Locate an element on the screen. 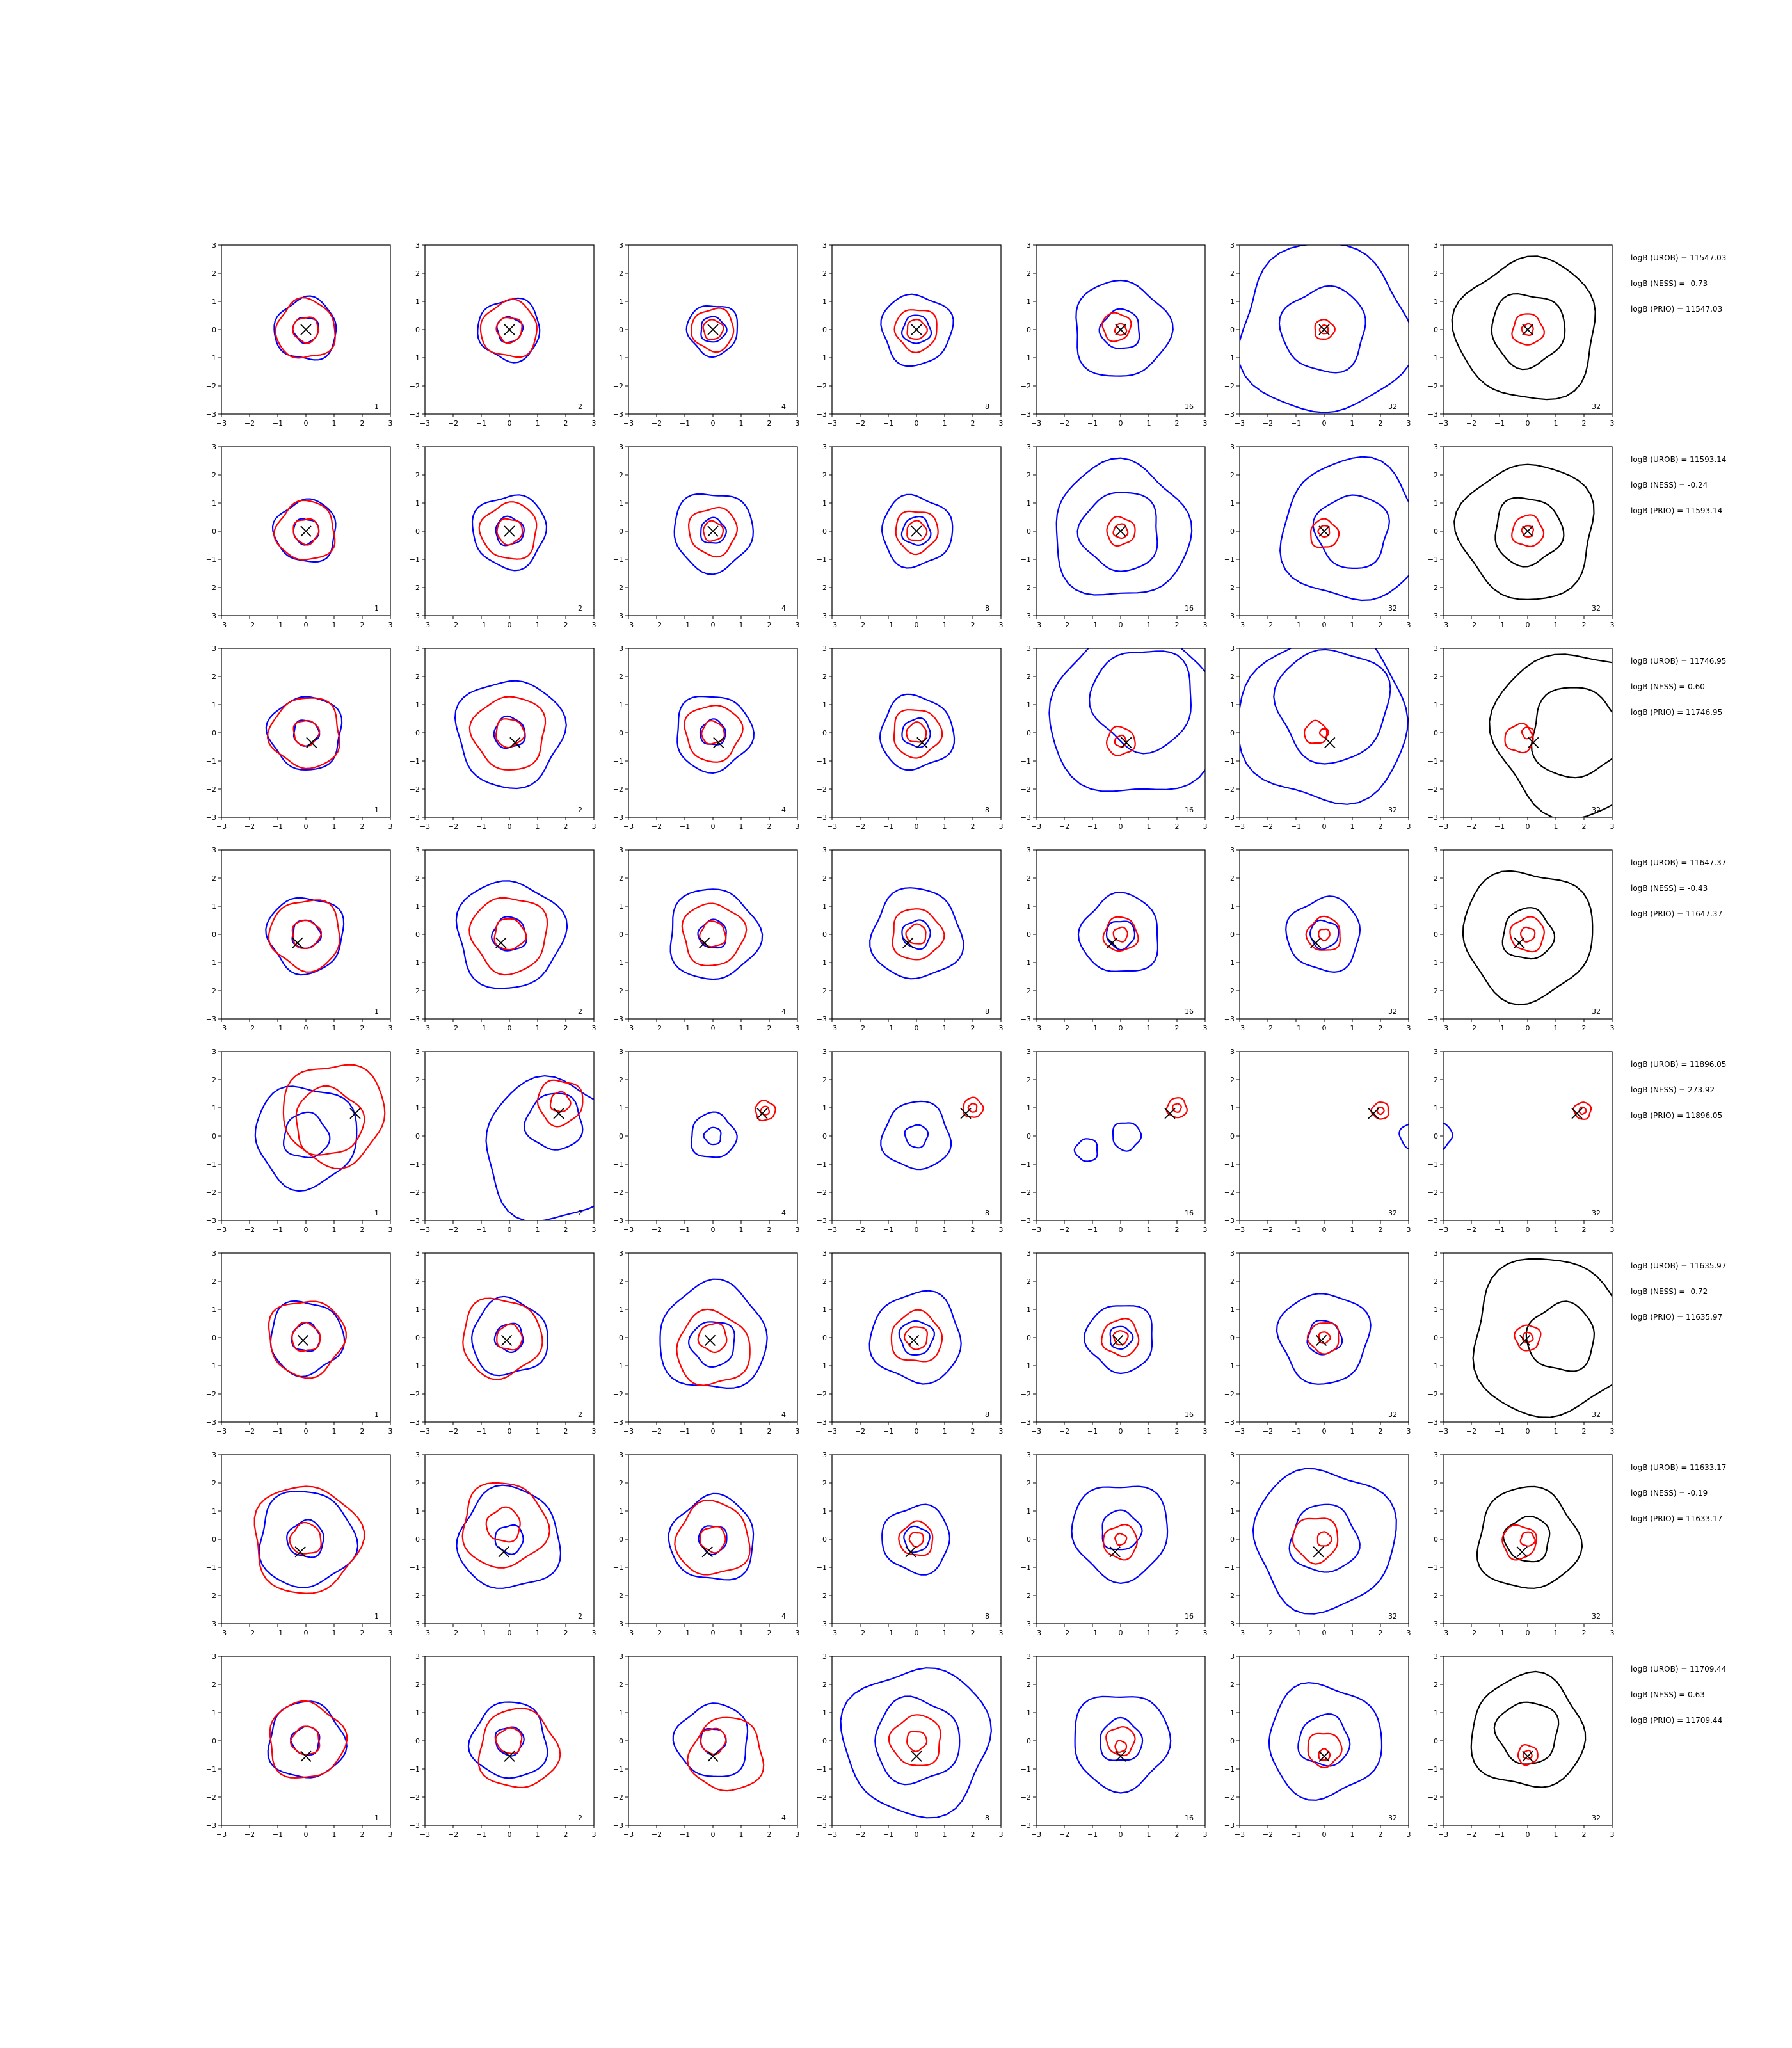 This screenshot has height=2048, width=1792. panel-number: 4 is located at coordinates (783, 1011).